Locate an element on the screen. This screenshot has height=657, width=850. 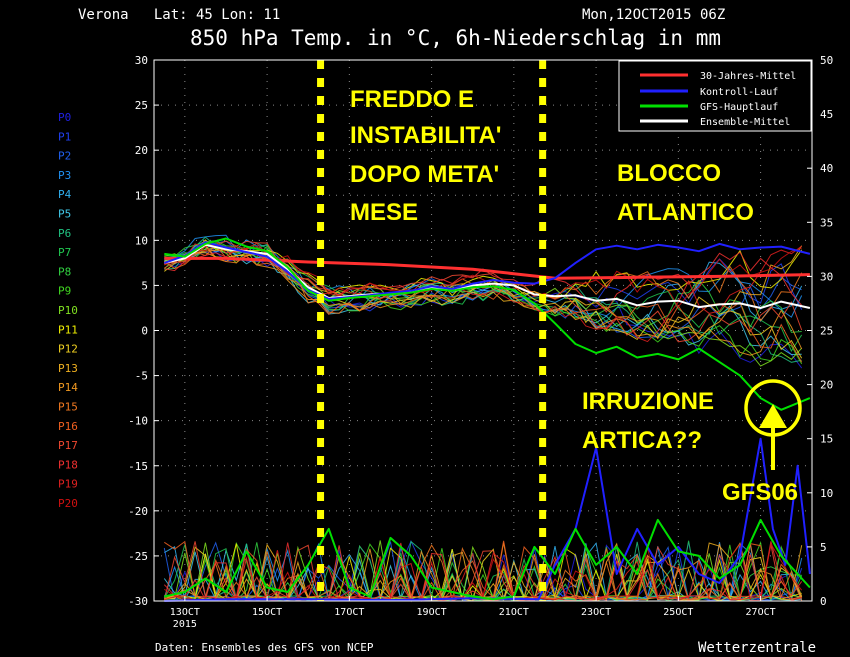
x-tick-label: 19OCT is located at coordinates (432, 612).